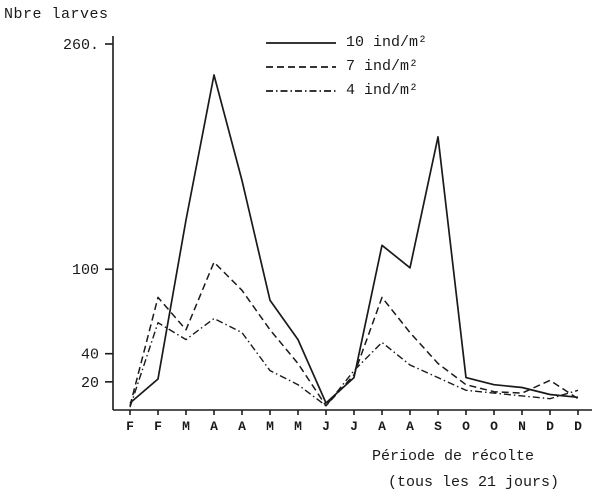  Describe the element at coordinates (301, 90) in the screenshot. I see `legend-line-dashdot-icon` at that location.